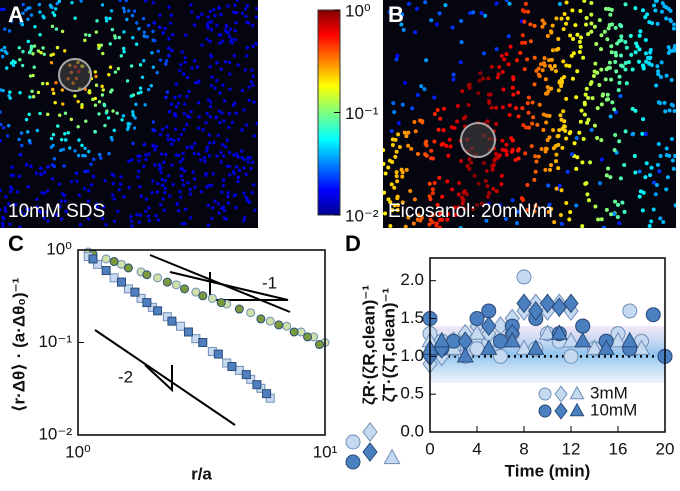 Image resolution: width=680 pixels, height=491 pixels. Describe the element at coordinates (59, 248) in the screenshot. I see `y-tick-label: 10⁰` at that location.